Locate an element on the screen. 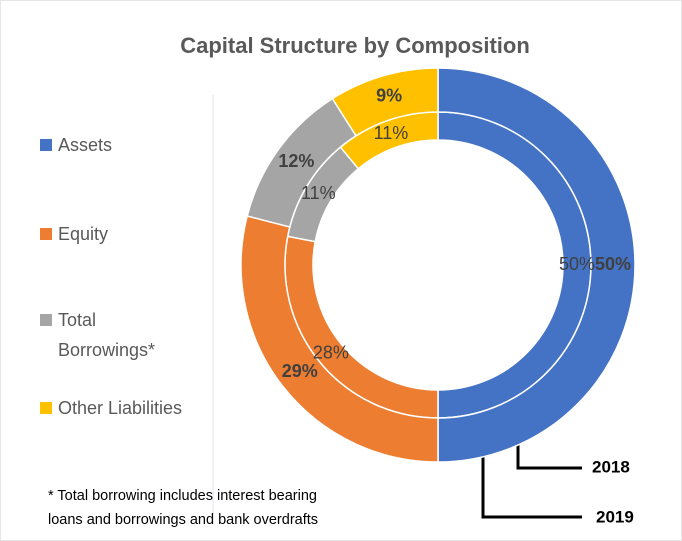 Image resolution: width=682 pixels, height=541 pixels. legend-label: Other Liabilities is located at coordinates (120, 408).